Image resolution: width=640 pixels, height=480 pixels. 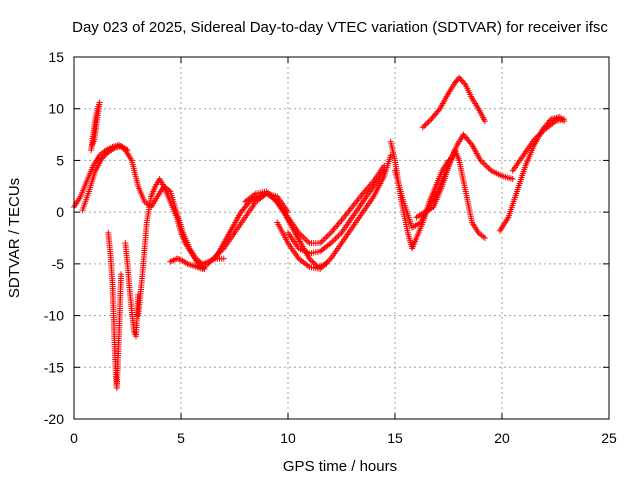 What do you see at coordinates (58, 264) in the screenshot?
I see `y-tick-label: -5` at bounding box center [58, 264].